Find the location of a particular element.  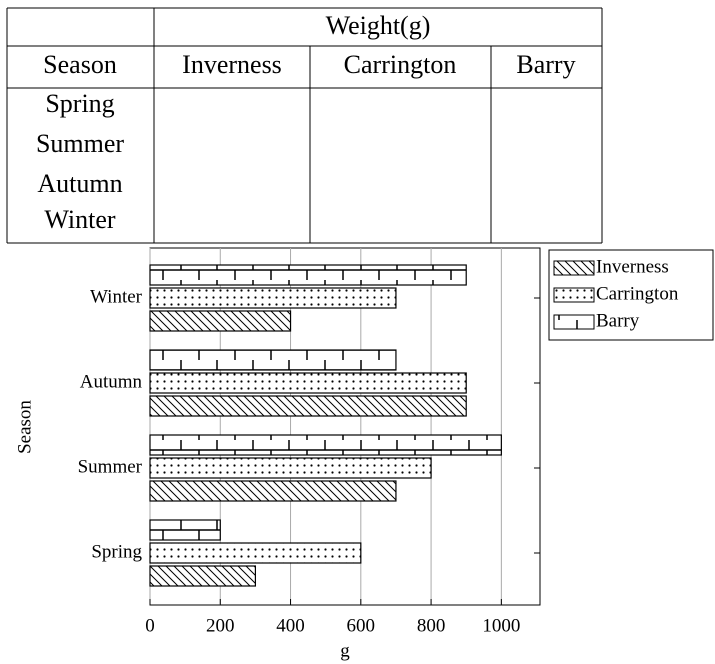

table-cell: Summer is located at coordinates (80, 143).